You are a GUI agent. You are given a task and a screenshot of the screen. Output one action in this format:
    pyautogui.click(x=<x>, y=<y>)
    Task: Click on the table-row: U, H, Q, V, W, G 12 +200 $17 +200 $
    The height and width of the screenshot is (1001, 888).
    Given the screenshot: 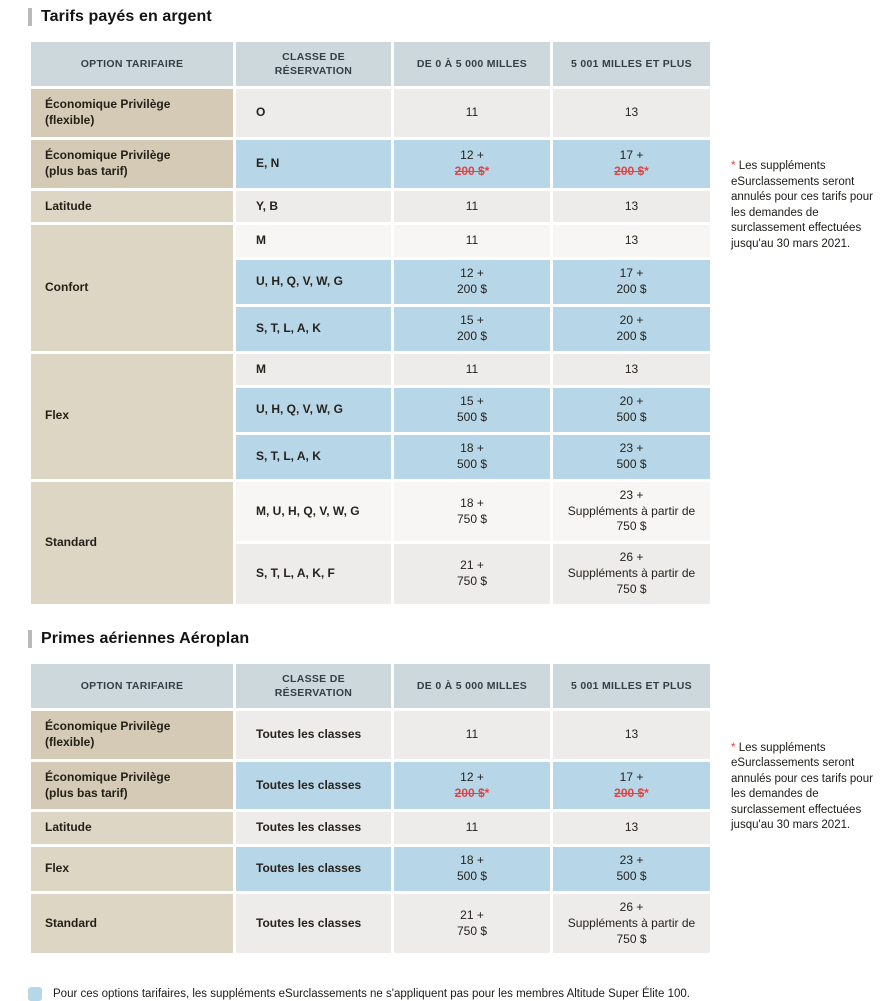 What is the action you would take?
    pyautogui.click(x=371, y=282)
    